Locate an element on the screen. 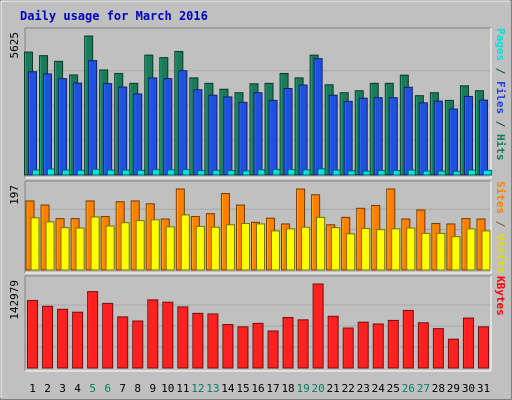  x-tick-label: 1 is located at coordinates (32, 388).